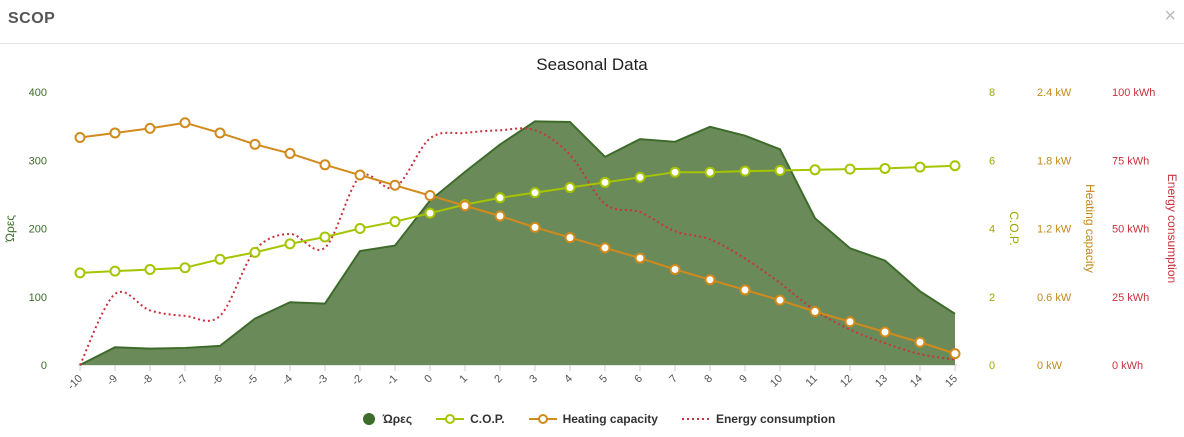 The width and height of the screenshot is (1184, 437). I want to click on cop-tick-label: 0, so click(992, 366).